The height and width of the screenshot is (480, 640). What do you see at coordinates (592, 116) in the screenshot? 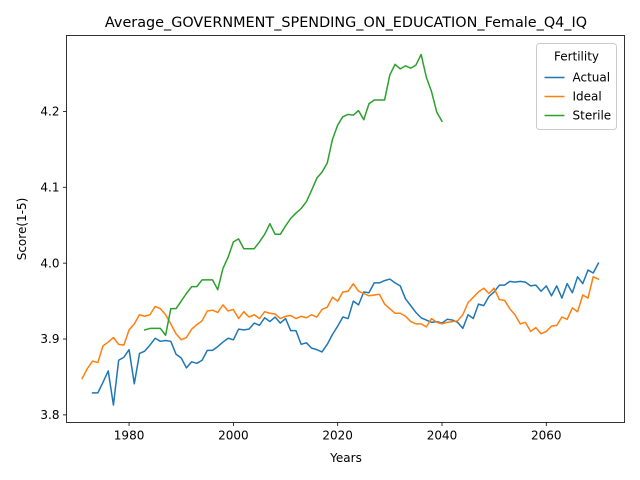
I see `legend-label-sterile: Sterile` at bounding box center [592, 116].